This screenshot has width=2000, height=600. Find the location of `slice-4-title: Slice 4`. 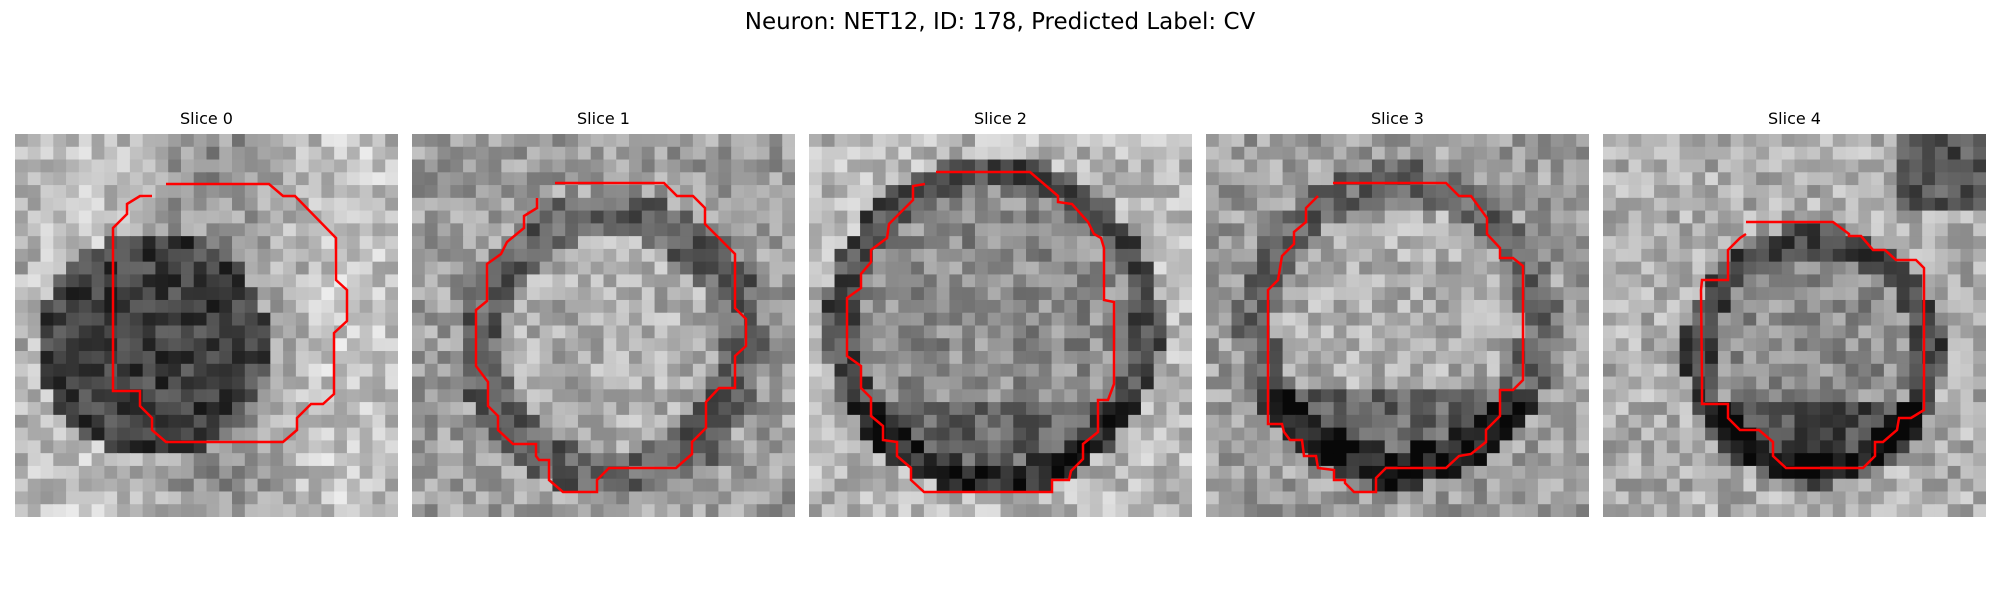

slice-4-title: Slice 4 is located at coordinates (1794, 118).